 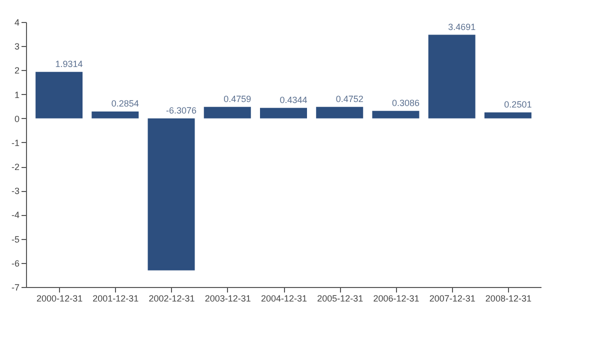 What do you see at coordinates (452, 299) in the screenshot?
I see `x-tick-label: 2007-12-31` at bounding box center [452, 299].